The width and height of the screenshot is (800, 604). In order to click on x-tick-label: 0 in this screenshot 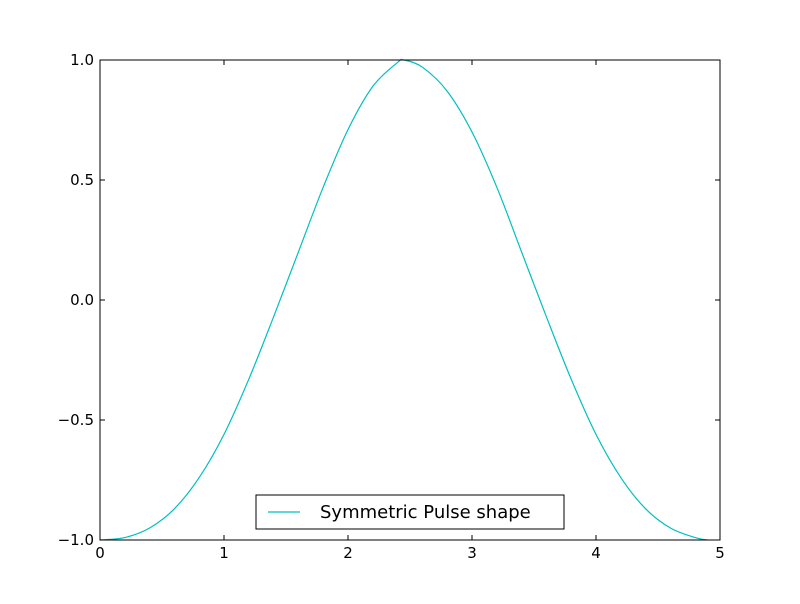, I will do `click(100, 553)`.